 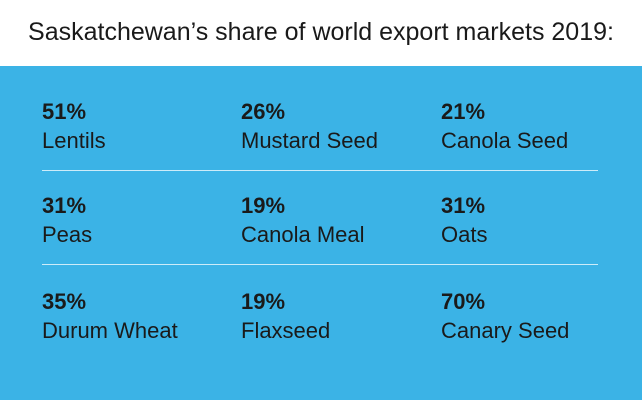 I want to click on stat-item: 31% Oats, so click(x=536, y=221).